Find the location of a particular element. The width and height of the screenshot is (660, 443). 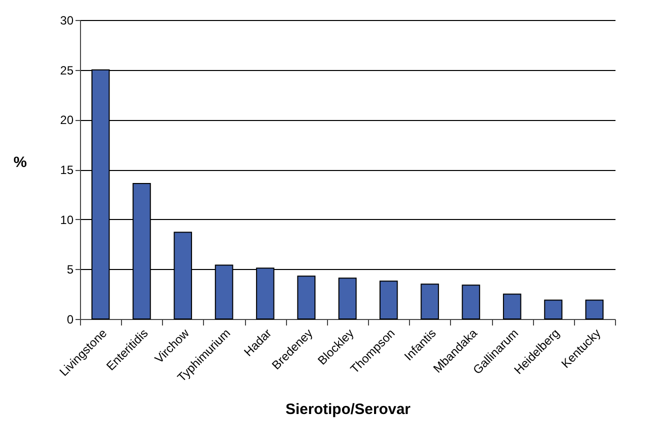

y-axis-title: % is located at coordinates (20, 162).